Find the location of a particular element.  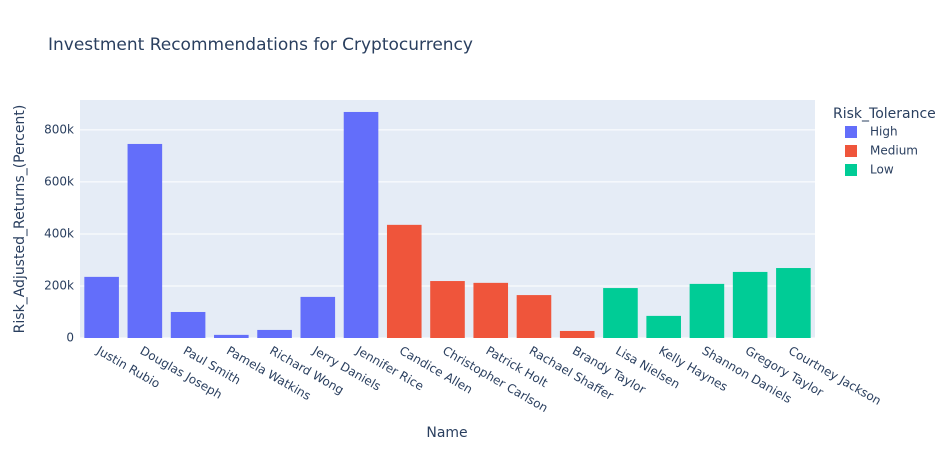

y-tick-label: 0 is located at coordinates (70, 338).